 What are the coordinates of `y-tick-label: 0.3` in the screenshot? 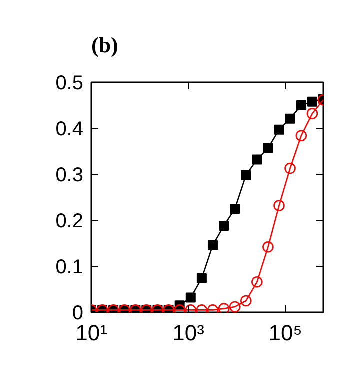 It's located at (70, 175).